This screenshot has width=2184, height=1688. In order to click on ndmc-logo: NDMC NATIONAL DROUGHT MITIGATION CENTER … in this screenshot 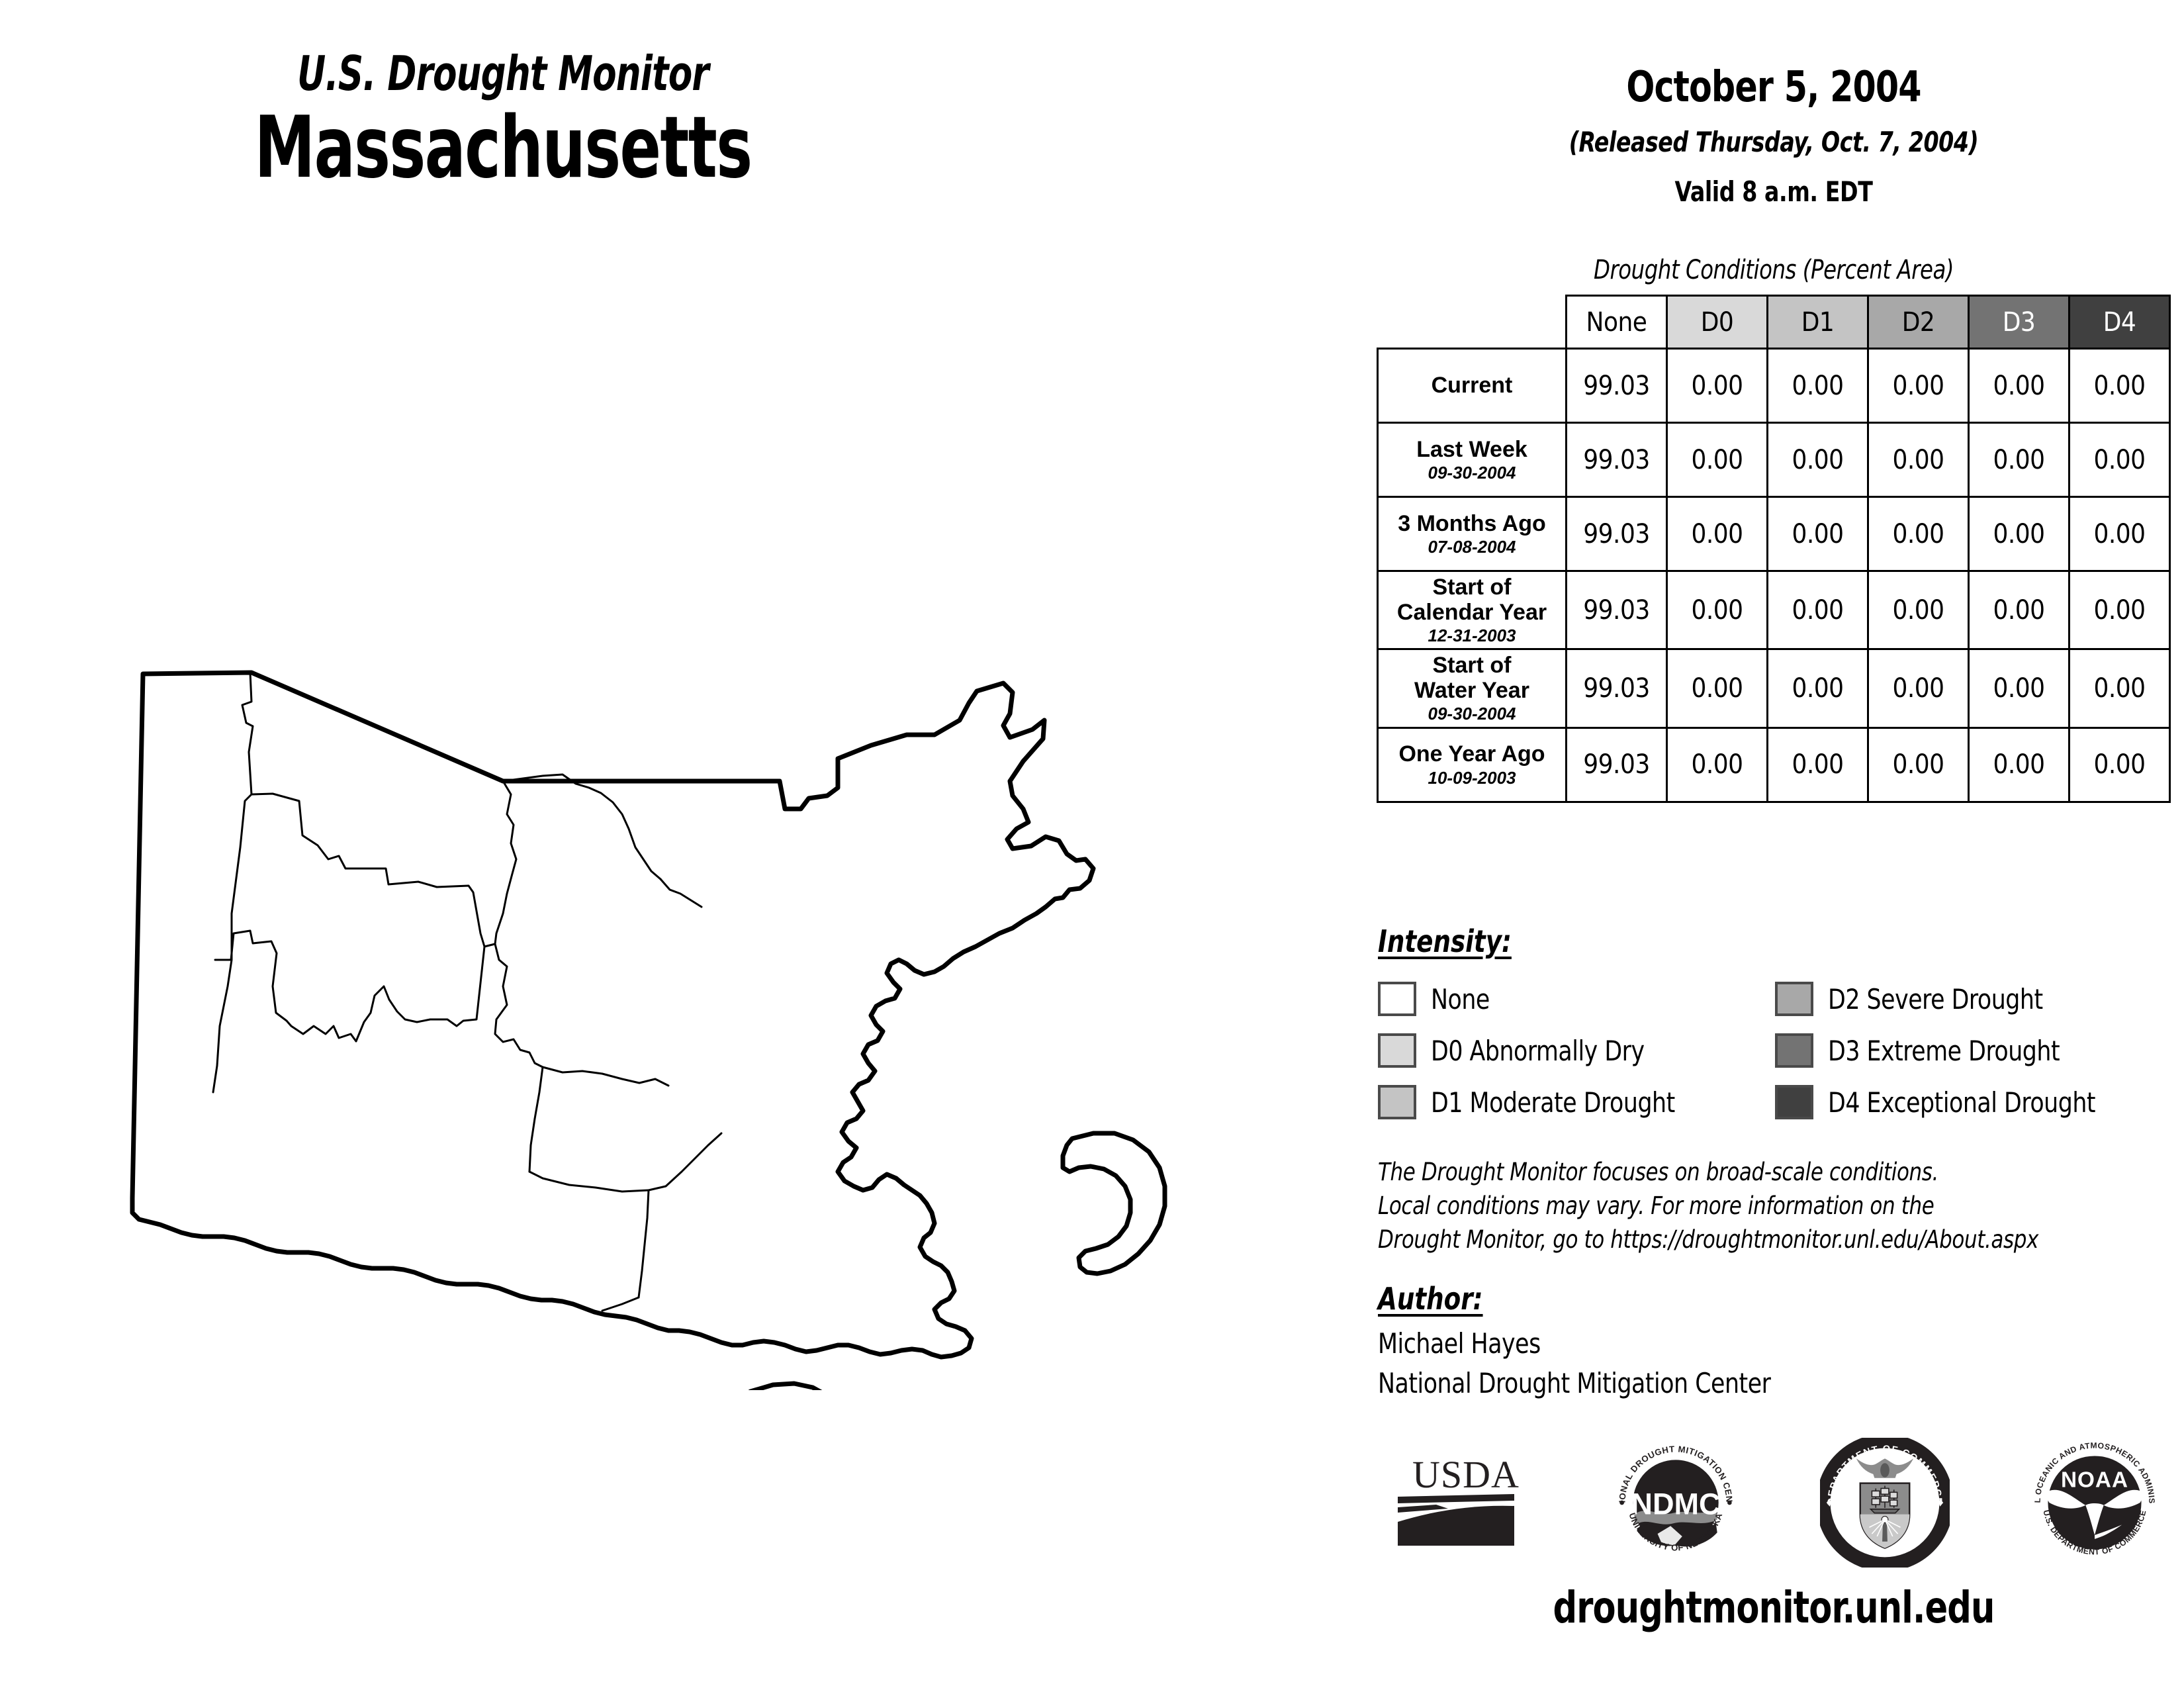, I will do `click(1676, 1503)`.